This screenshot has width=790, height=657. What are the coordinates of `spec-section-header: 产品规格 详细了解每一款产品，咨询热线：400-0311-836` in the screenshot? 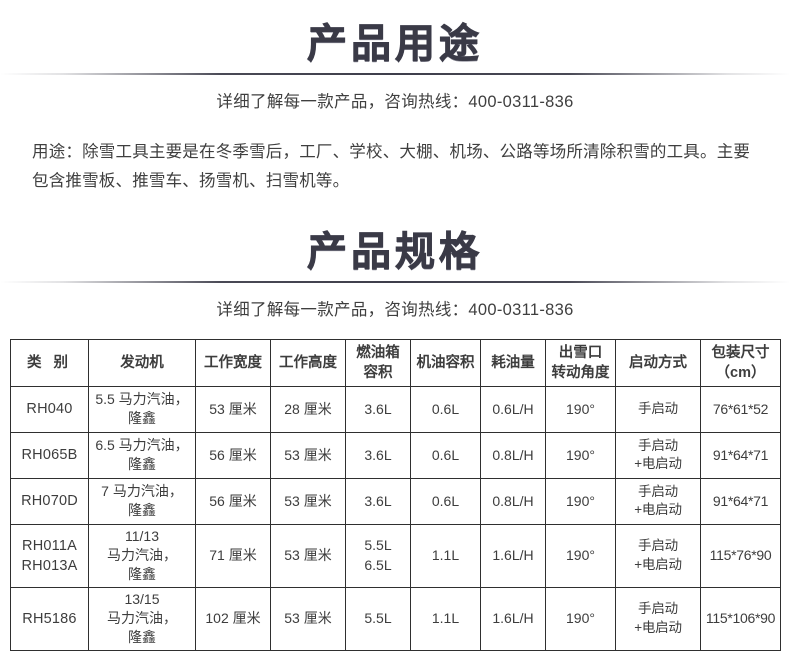 It's located at (395, 274).